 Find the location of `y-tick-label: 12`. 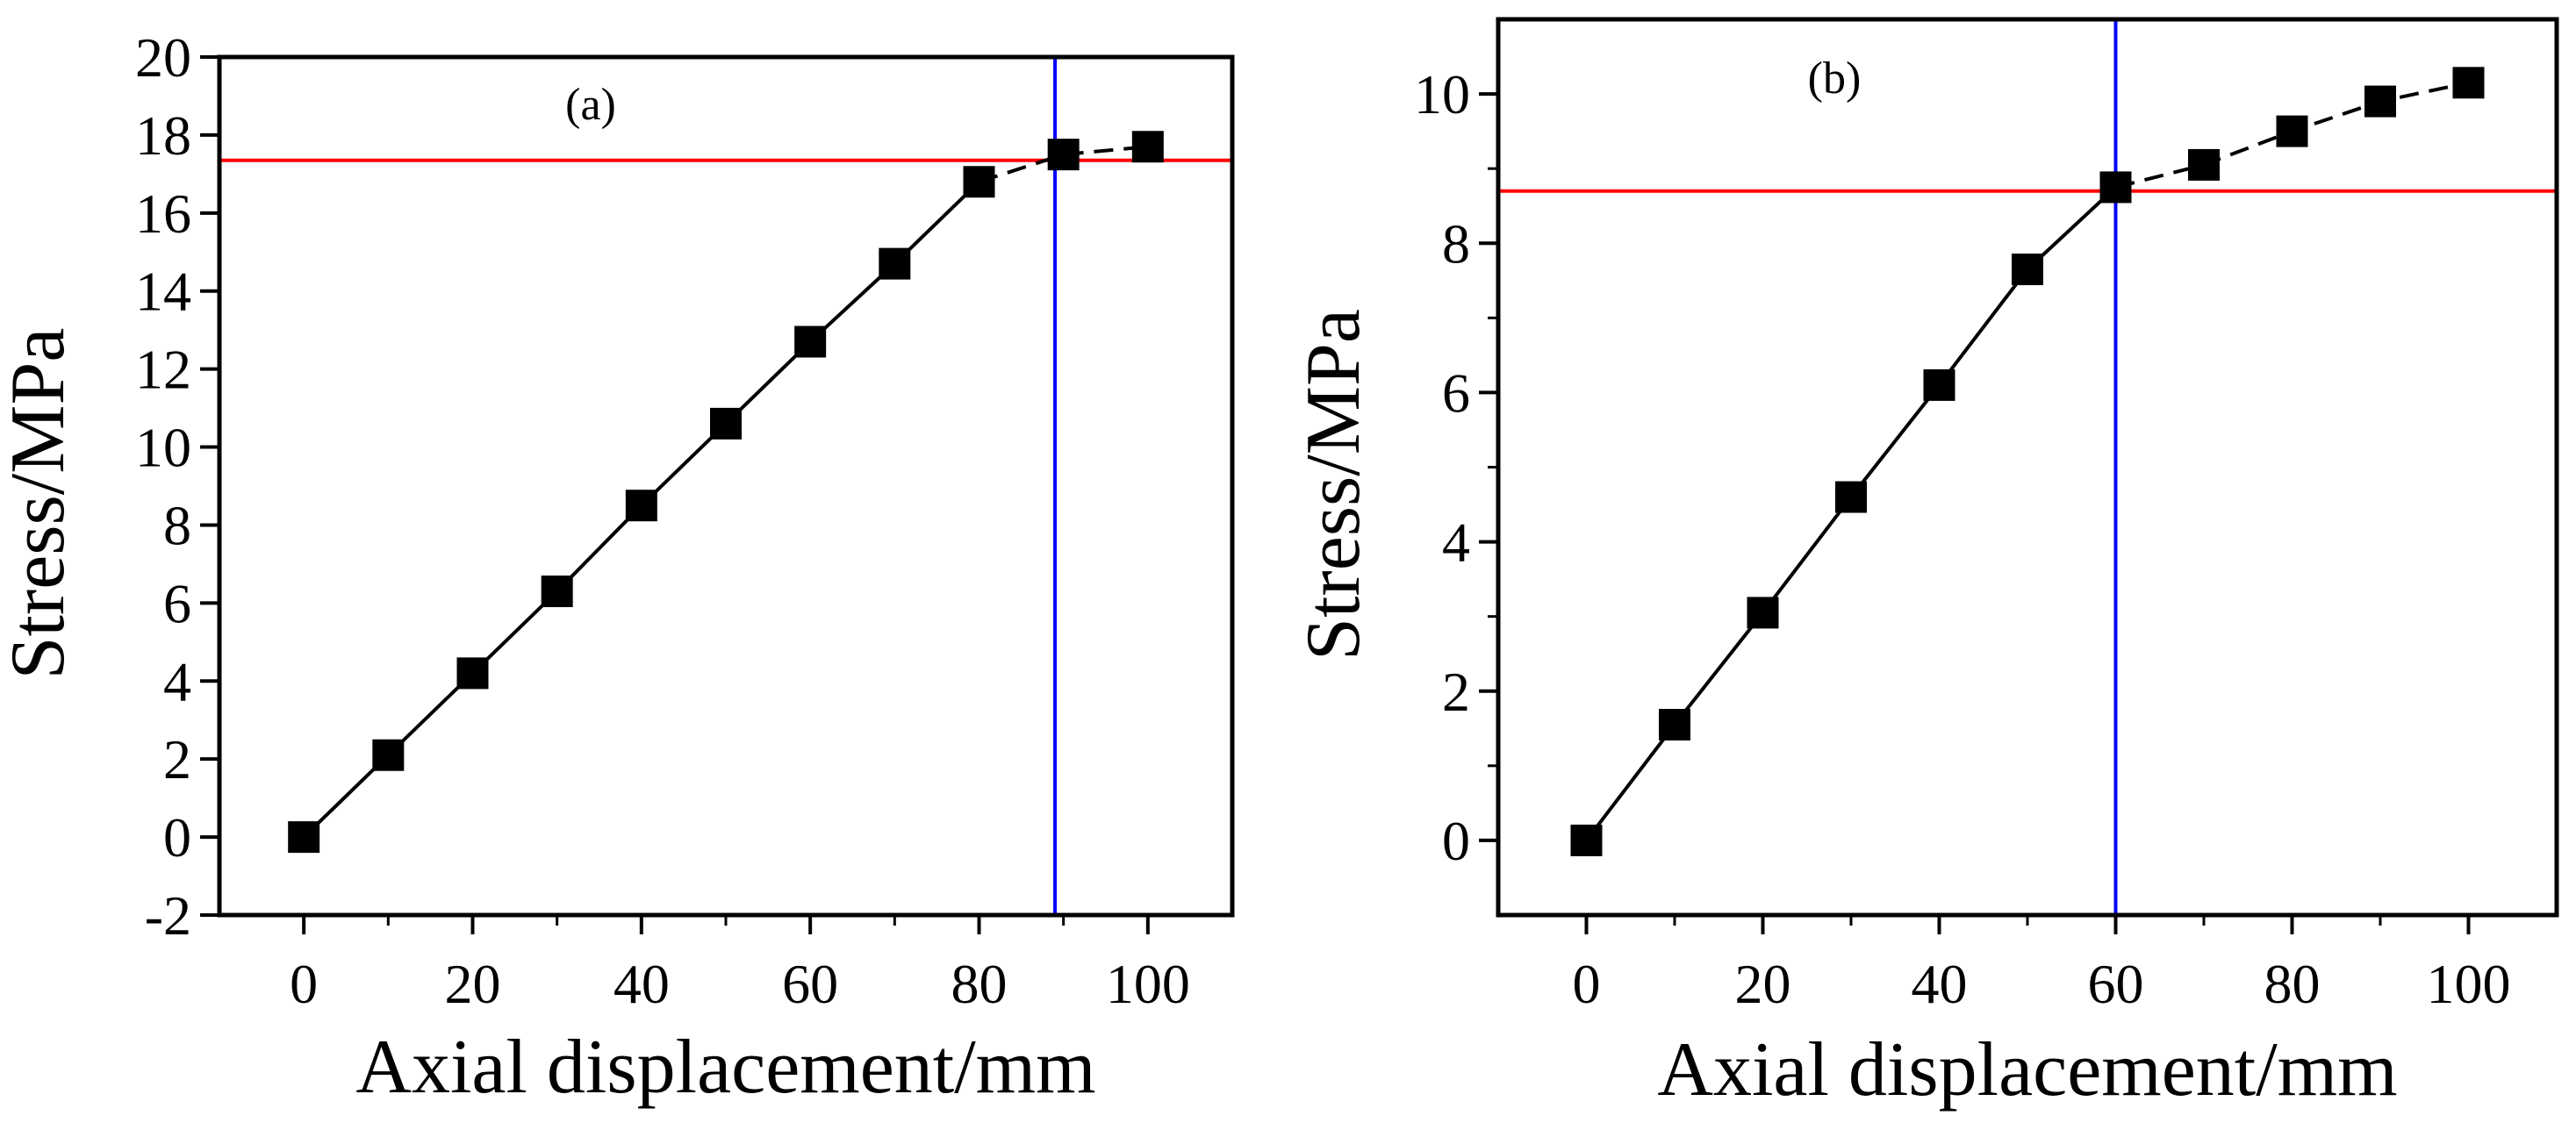

y-tick-label: 12 is located at coordinates (163, 370).